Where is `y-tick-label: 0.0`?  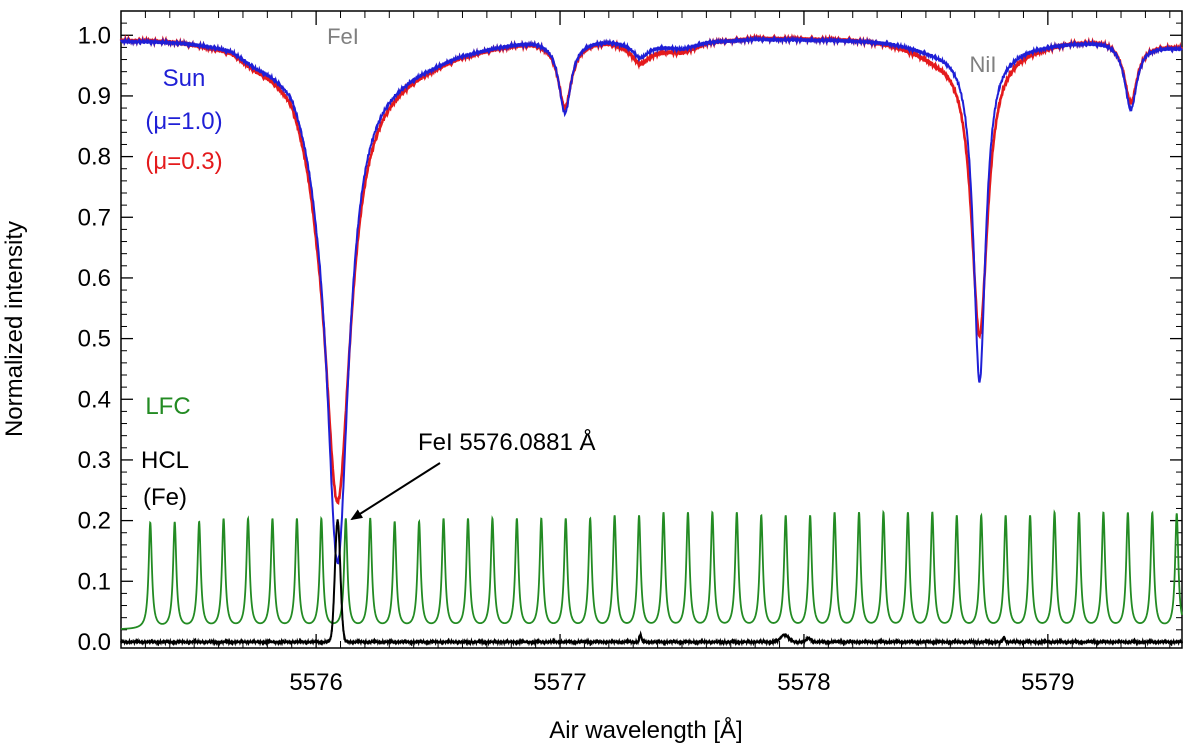 y-tick-label: 0.0 is located at coordinates (94, 642).